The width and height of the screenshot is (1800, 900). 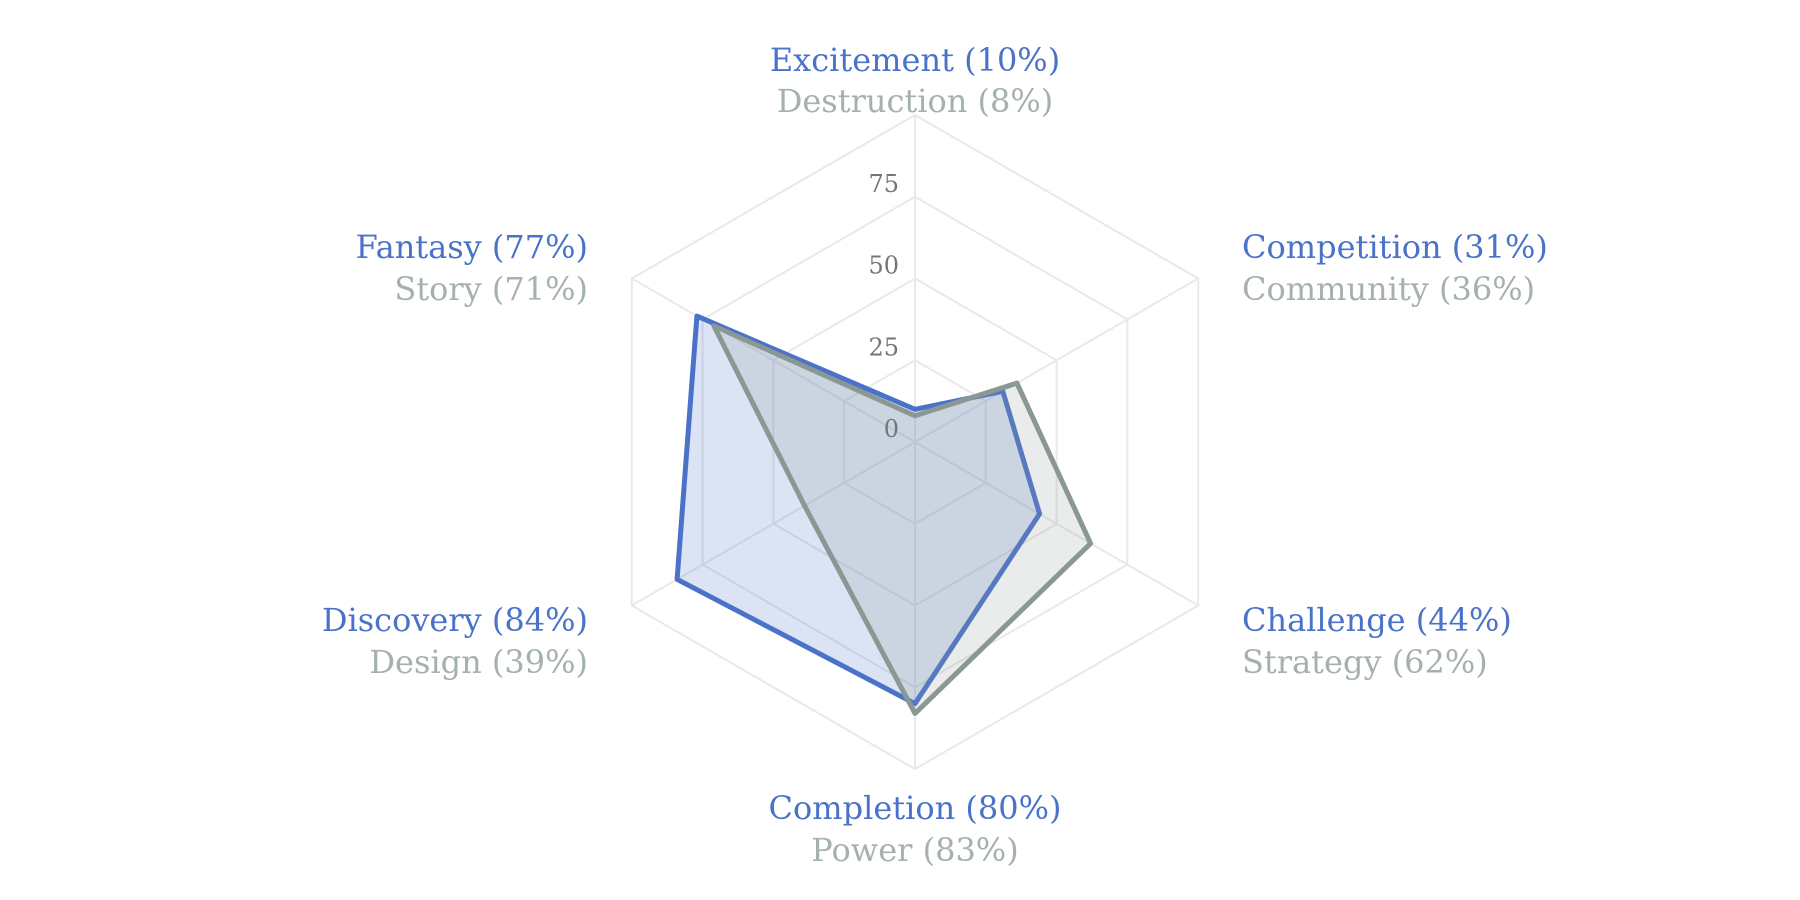 I want to click on axis-label-competition: Competition (31%), so click(x=1395, y=247).